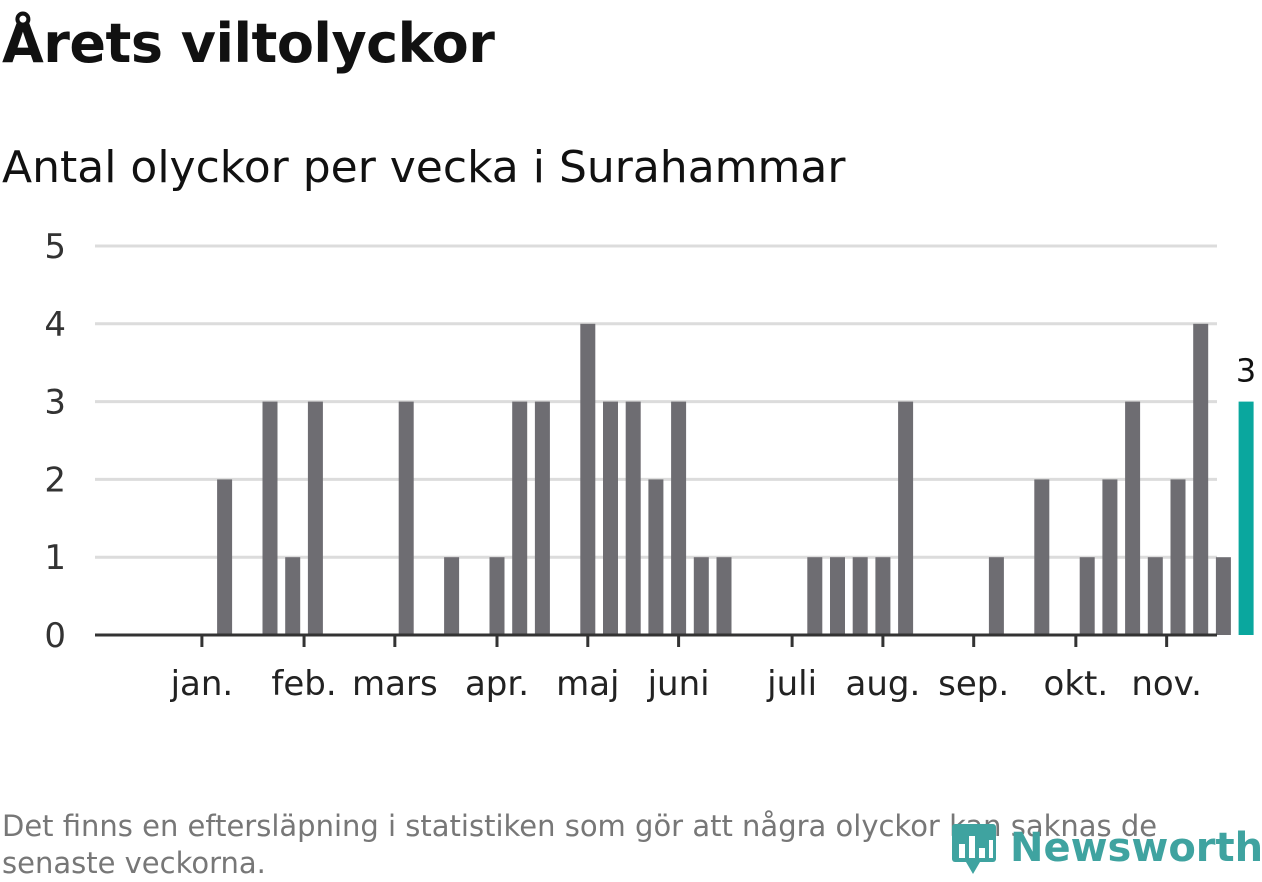  Describe the element at coordinates (424, 167) in the screenshot. I see `chart-subtitle: Antal olyckor per vecka i Surahammar` at that location.